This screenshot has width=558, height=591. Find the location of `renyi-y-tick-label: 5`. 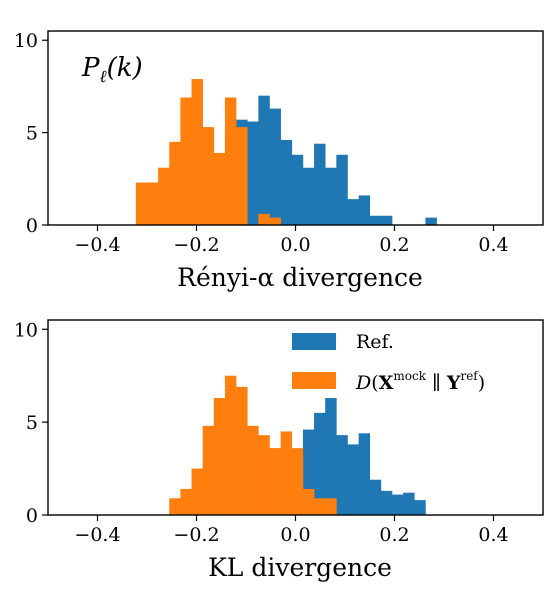

renyi-y-tick-label: 5 is located at coordinates (32, 134).